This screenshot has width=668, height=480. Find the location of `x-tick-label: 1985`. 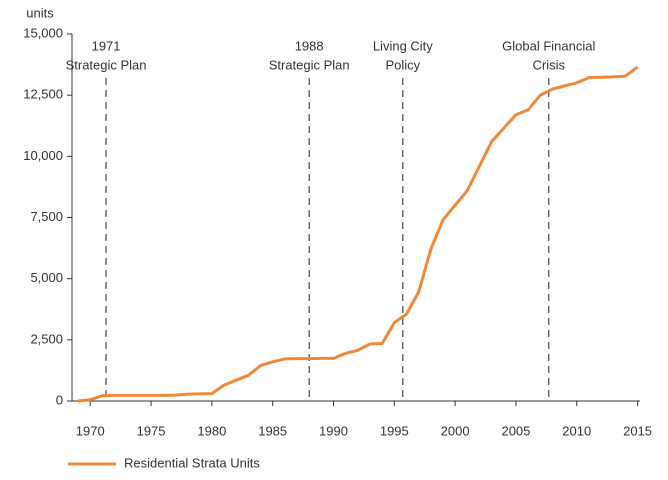

x-tick-label: 1985 is located at coordinates (272, 430).